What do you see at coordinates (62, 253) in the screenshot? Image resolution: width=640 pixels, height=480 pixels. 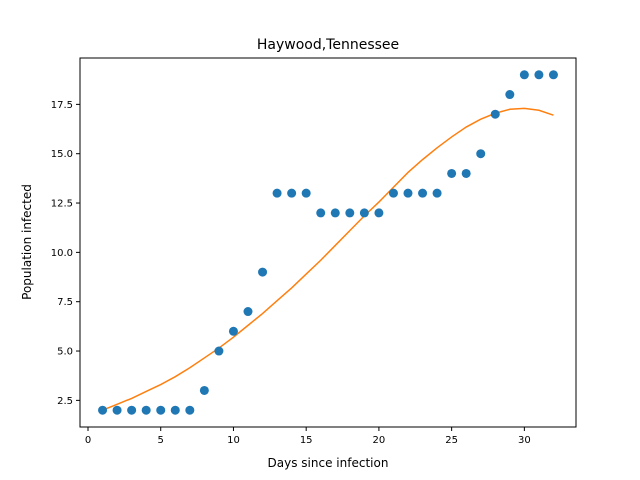 I see `y-tick-label: 10.0` at bounding box center [62, 253].